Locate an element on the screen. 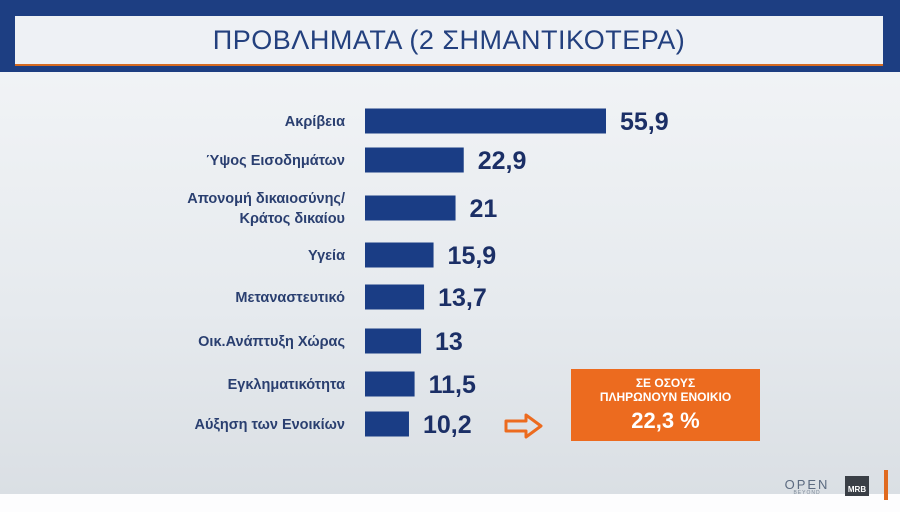 Image resolution: width=900 pixels, height=512 pixels. value-label-1: 22,9 is located at coordinates (502, 161).